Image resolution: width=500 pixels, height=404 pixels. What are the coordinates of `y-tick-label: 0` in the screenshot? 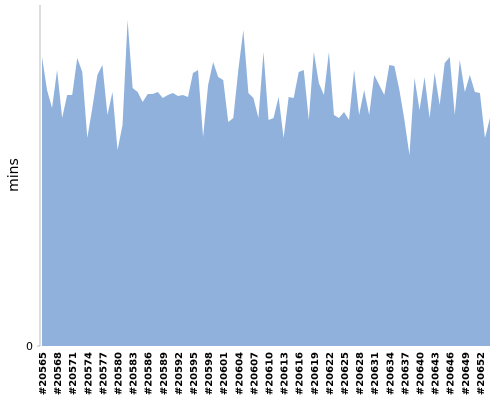 It's located at (29, 346).